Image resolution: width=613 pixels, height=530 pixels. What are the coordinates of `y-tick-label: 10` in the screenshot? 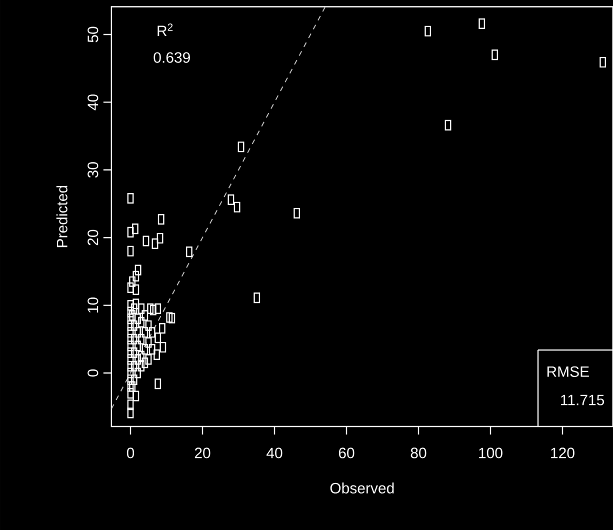 It's located at (93, 305).